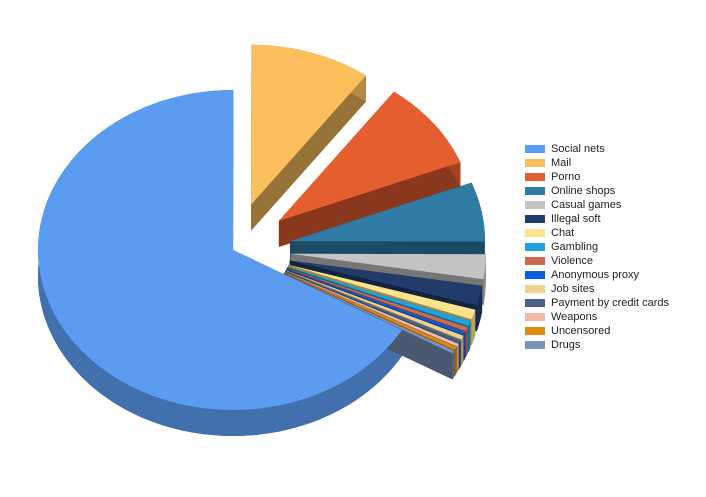 This screenshot has width=706, height=497. I want to click on legend-label: Online shops, so click(583, 191).